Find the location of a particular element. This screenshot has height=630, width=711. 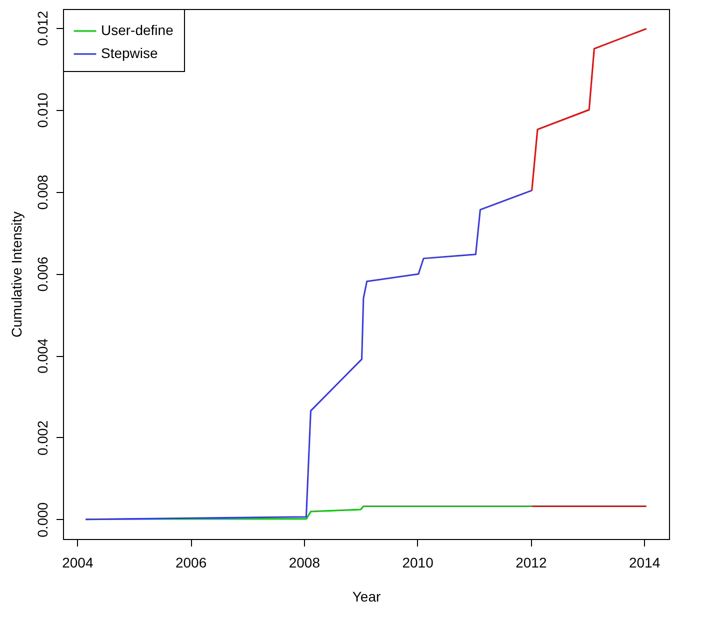

x-tick-label: 2008 is located at coordinates (304, 562).